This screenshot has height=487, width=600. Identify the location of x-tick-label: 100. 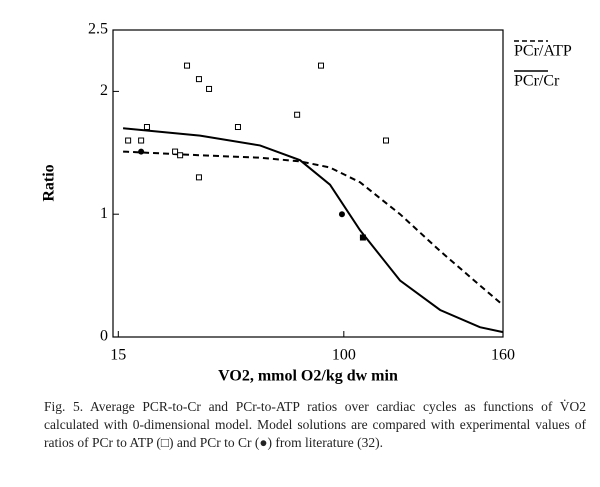
(344, 355).